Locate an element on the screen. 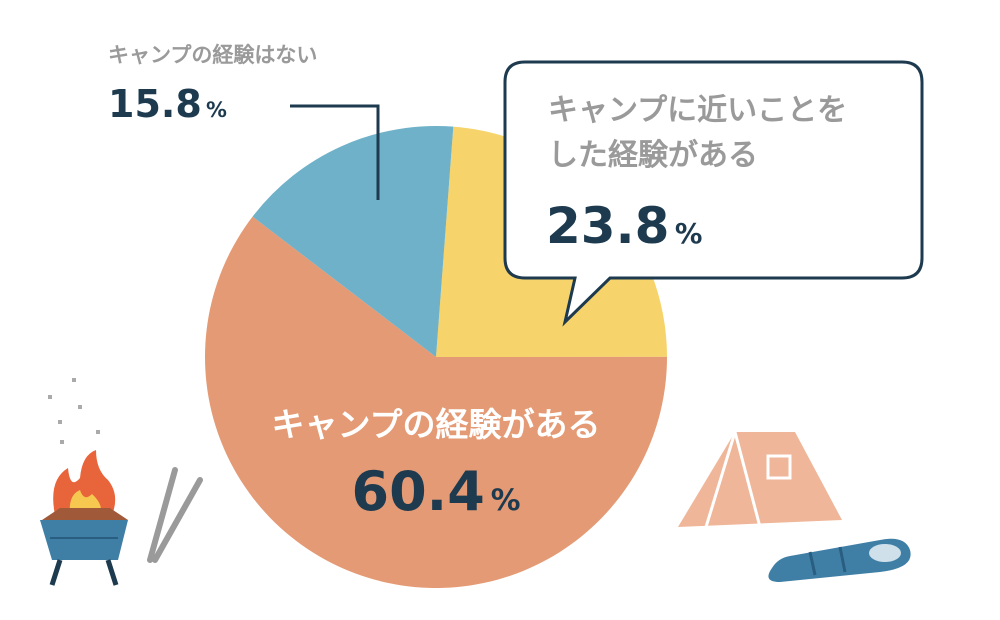  leader-line is located at coordinates (335, 152).